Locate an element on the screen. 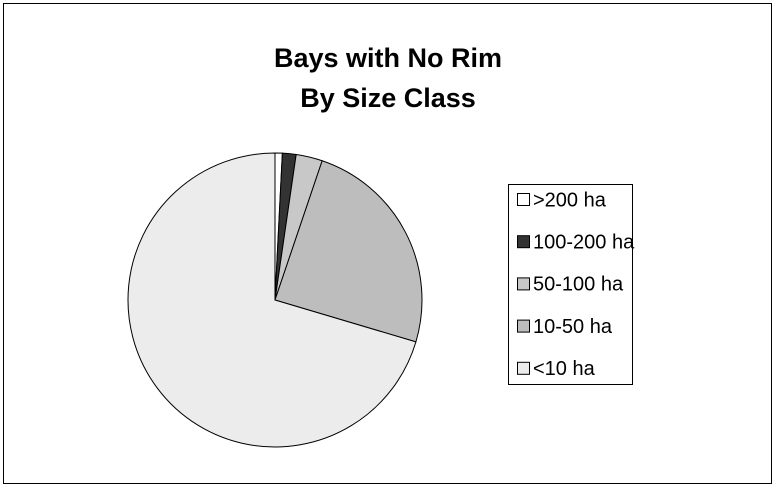  legend-label: 100-200 ha is located at coordinates (584, 242).